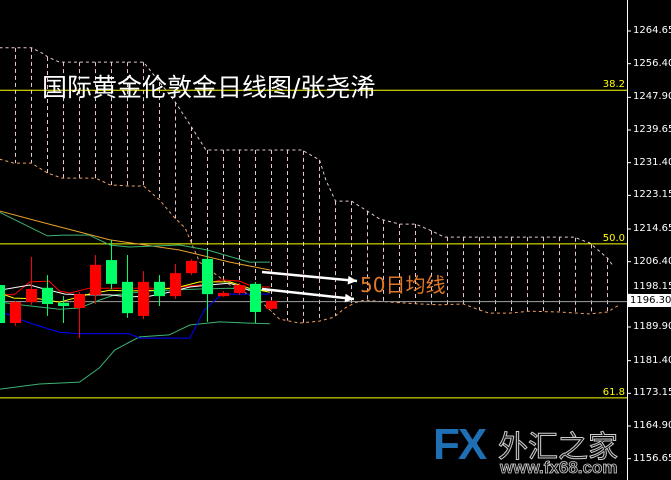 The height and width of the screenshot is (480, 671). I want to click on y-tick-label: 1256.40, so click(652, 63).